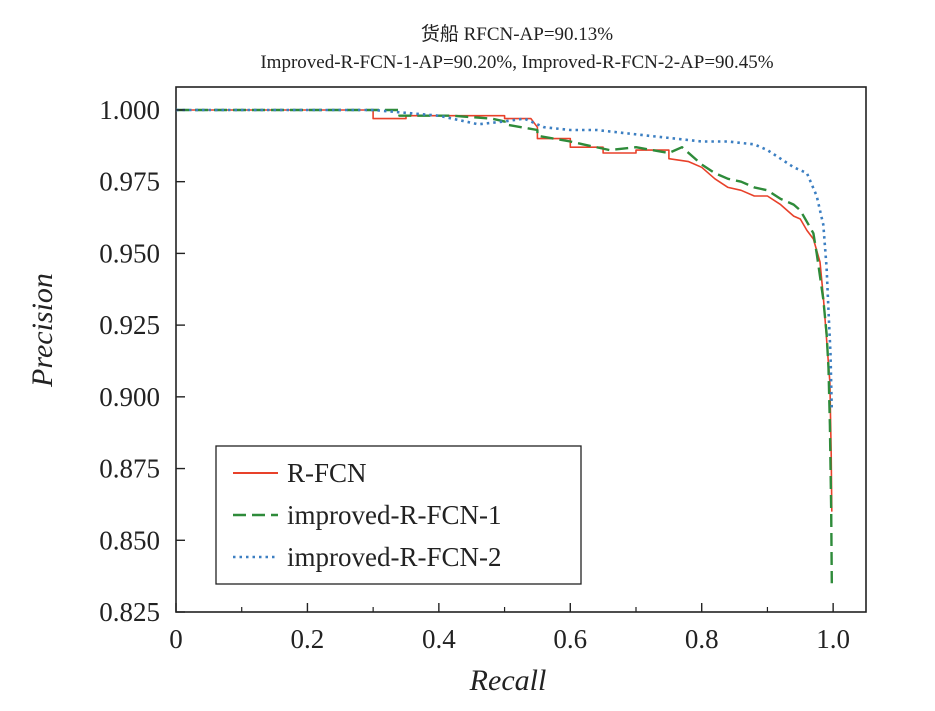 This screenshot has width=935, height=711. I want to click on legend-label-improved-r-fcn-1: improved-R-FCN-1, so click(394, 515).